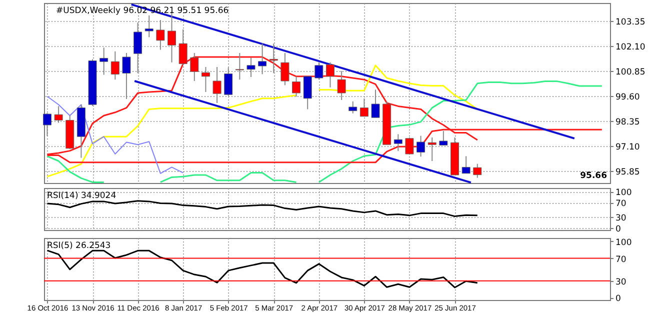  I want to click on chart-title: #USDX,Weekly 96.02 96.21 95.51 95.66, so click(142, 11).